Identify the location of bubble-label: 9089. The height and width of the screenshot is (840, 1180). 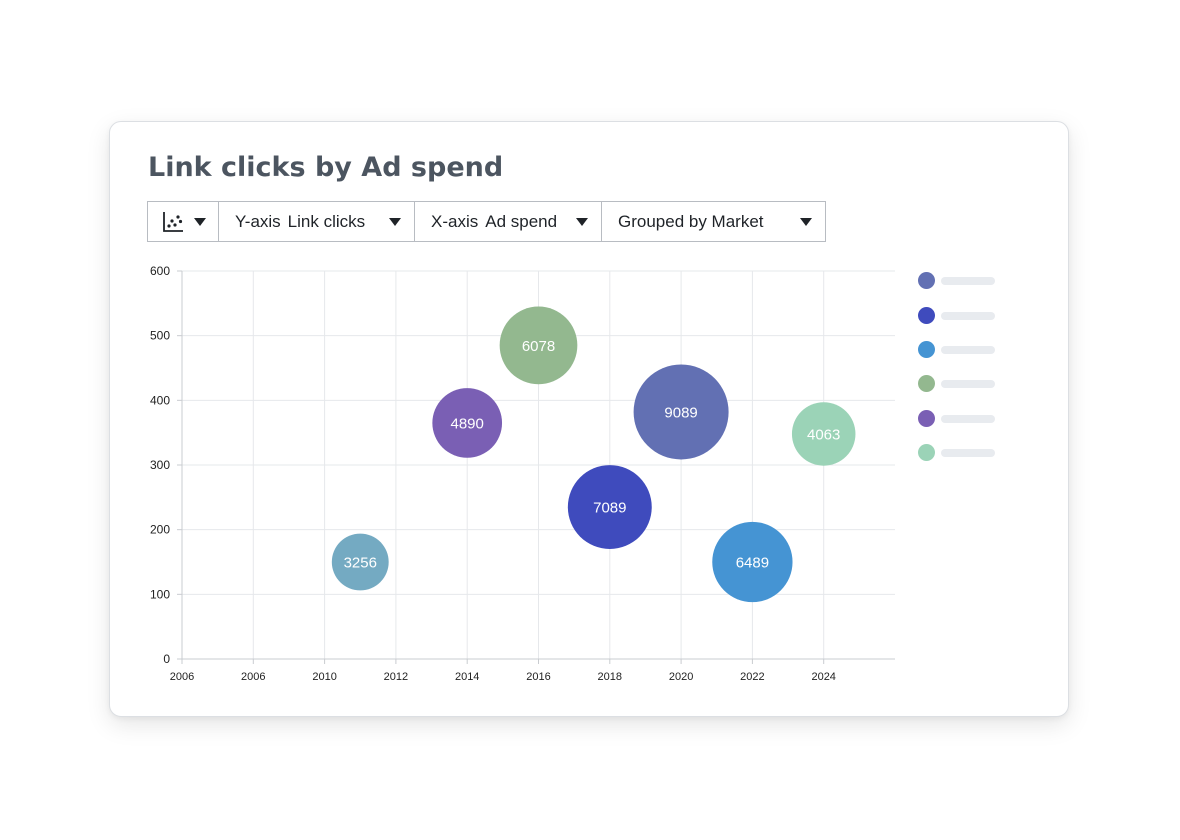
(680, 412).